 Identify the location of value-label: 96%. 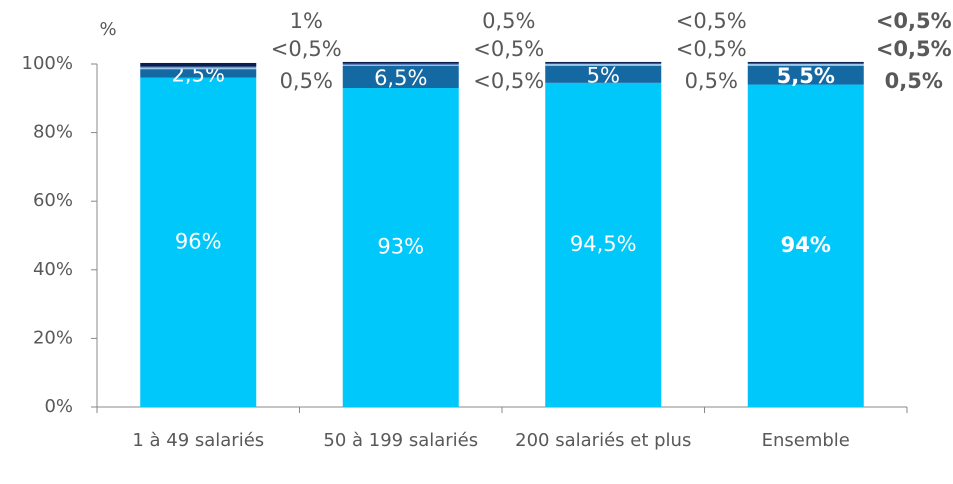
(198, 241).